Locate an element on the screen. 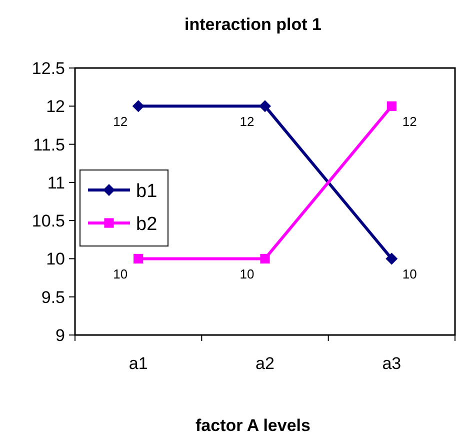 This screenshot has width=466, height=439. x-tick-label: a2 is located at coordinates (265, 363).